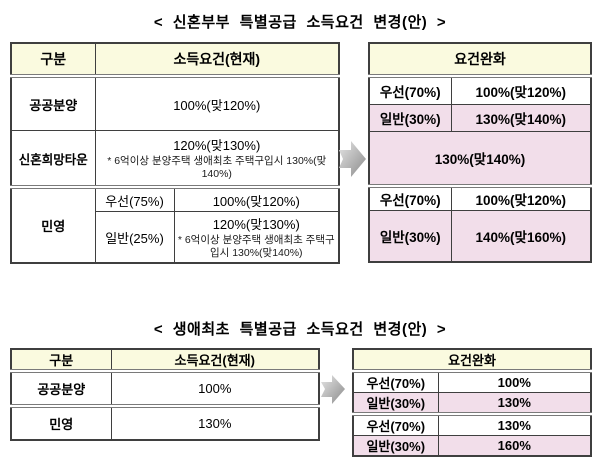 The height and width of the screenshot is (467, 600). Describe the element at coordinates (521, 236) in the screenshot. I see `cell-value: 140%(맞160%)` at that location.